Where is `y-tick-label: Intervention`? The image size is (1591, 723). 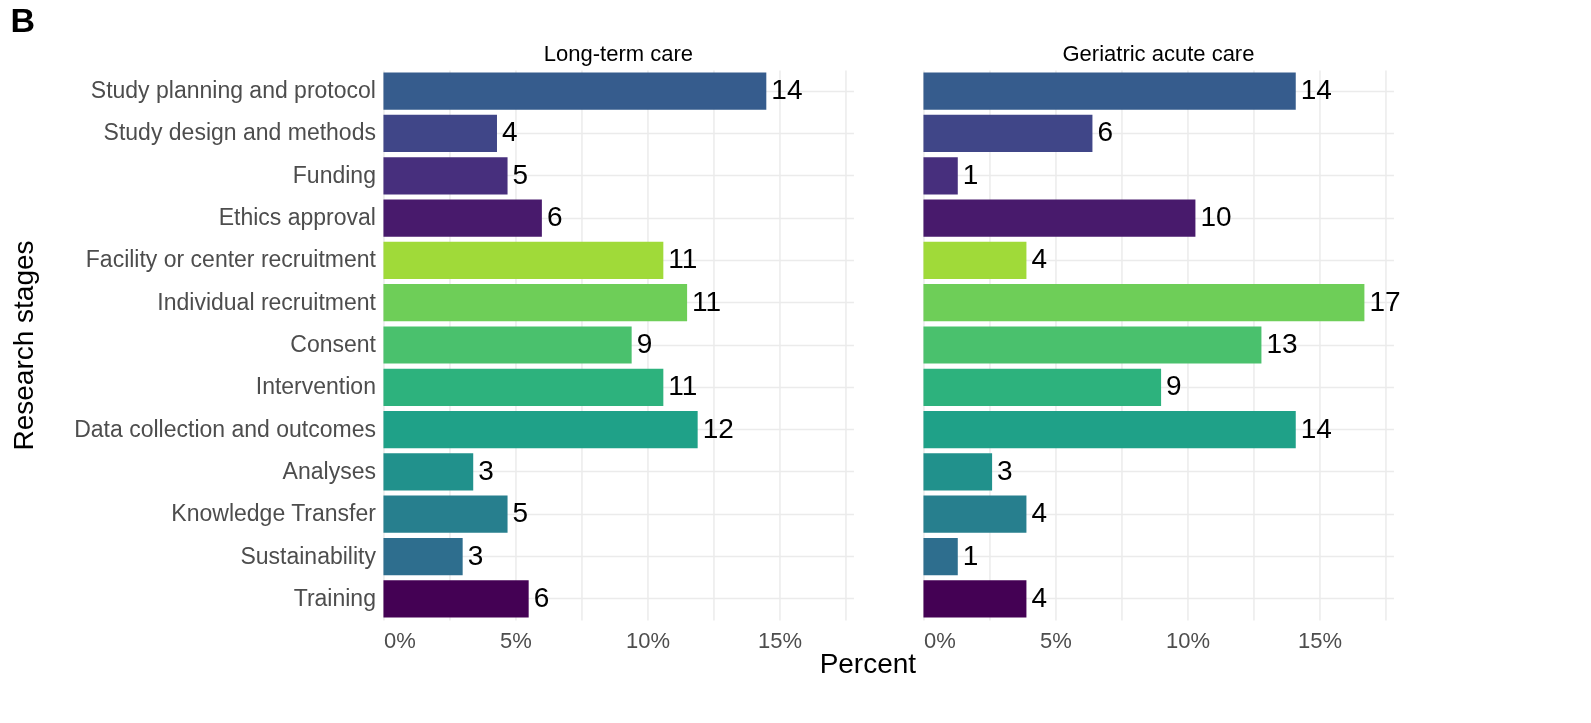
y-tick-label: Intervention is located at coordinates (315, 386).